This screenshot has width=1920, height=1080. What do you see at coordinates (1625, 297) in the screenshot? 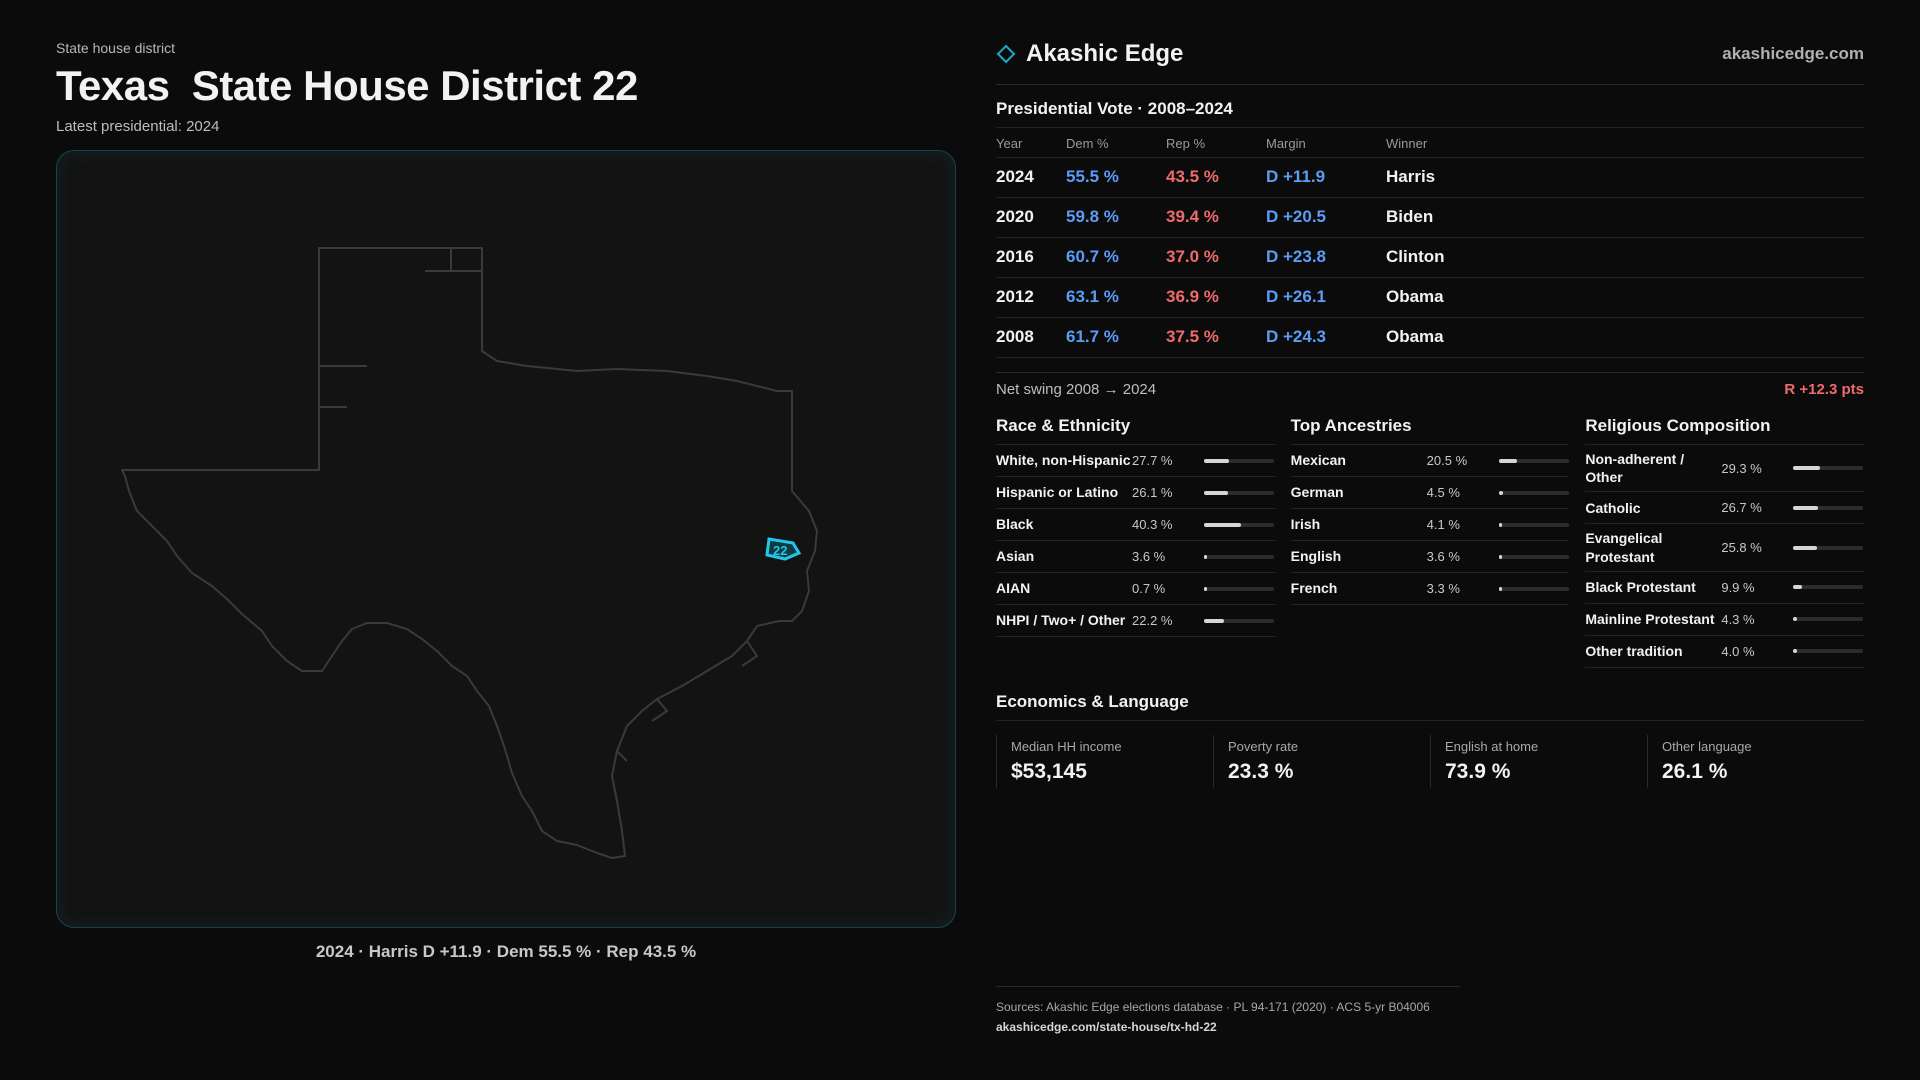
I see `vote-winner: Obama` at bounding box center [1625, 297].